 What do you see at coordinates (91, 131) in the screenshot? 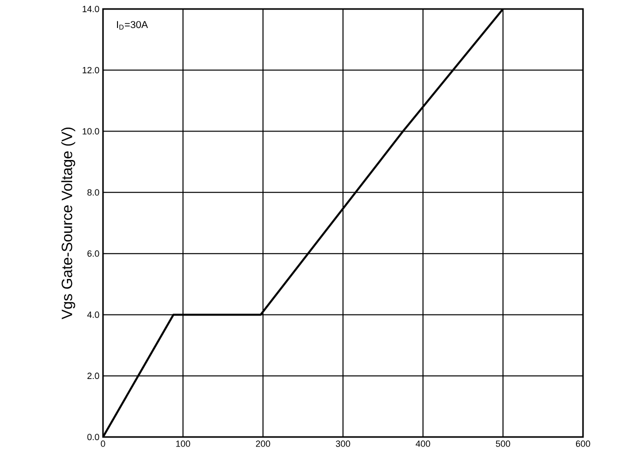
I see `y-tick-label: 10.0` at bounding box center [91, 131].